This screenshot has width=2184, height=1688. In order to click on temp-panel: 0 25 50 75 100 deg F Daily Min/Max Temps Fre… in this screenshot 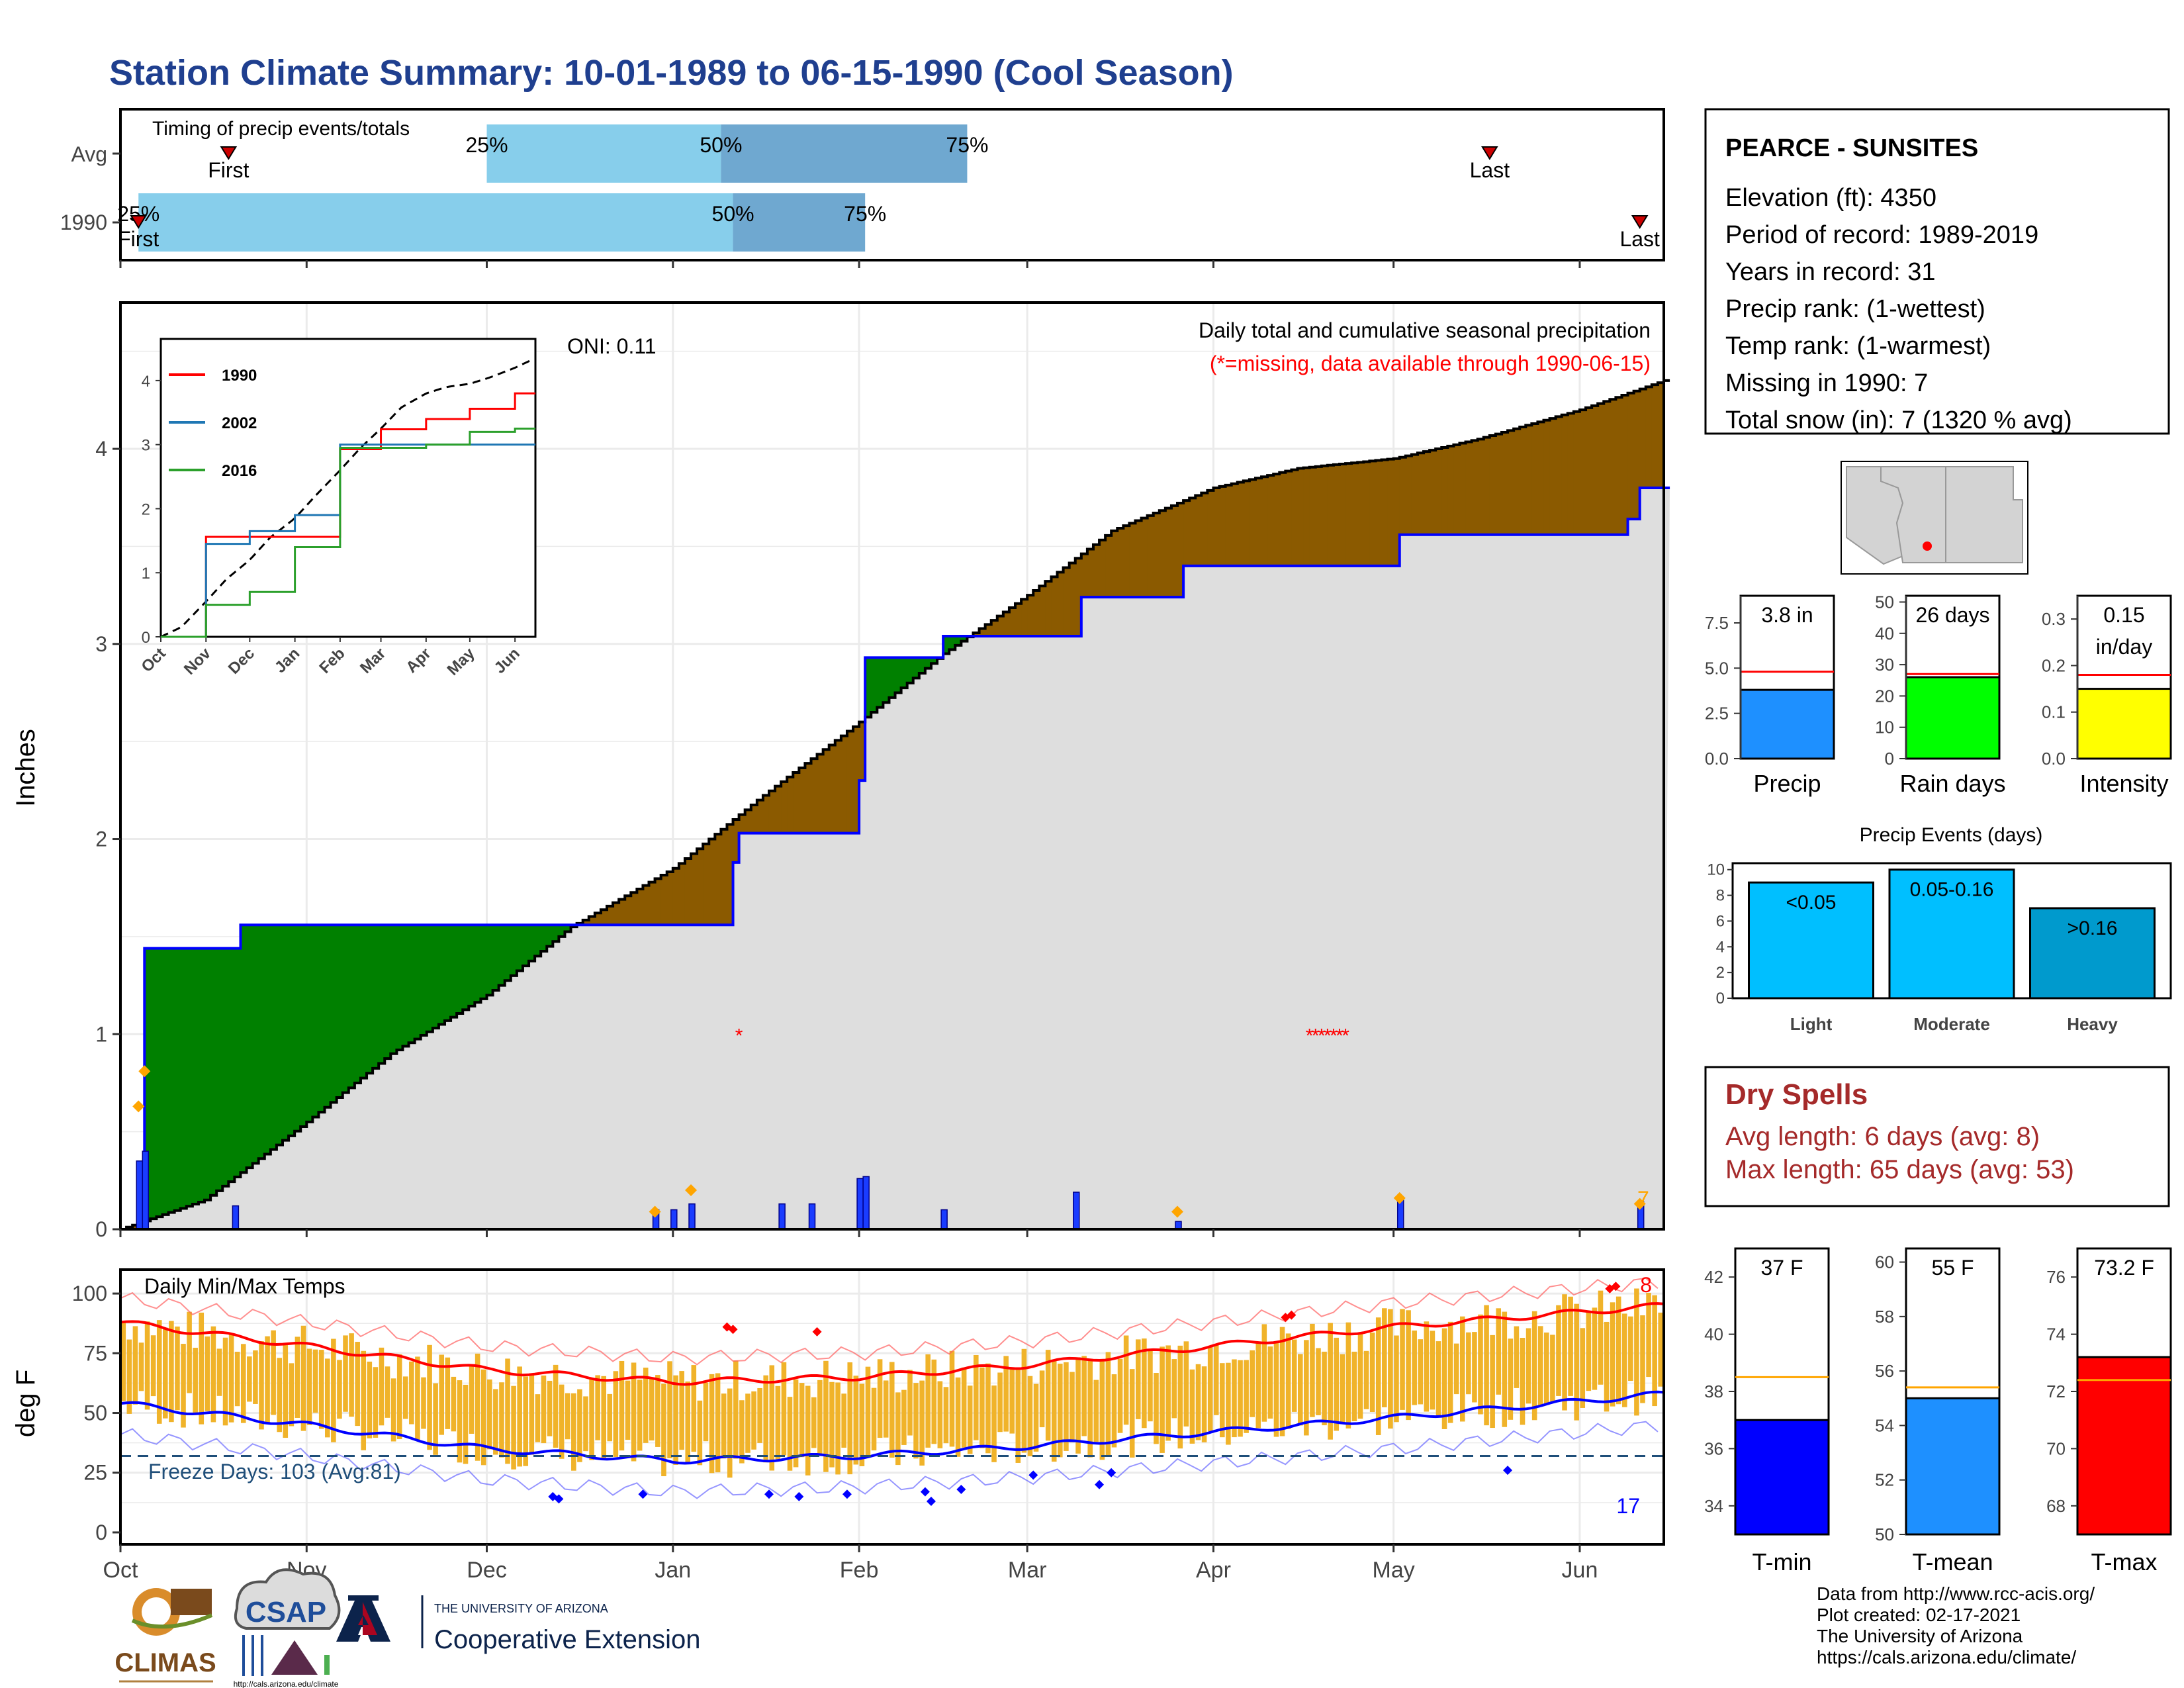, I will do `click(838, 1425)`.